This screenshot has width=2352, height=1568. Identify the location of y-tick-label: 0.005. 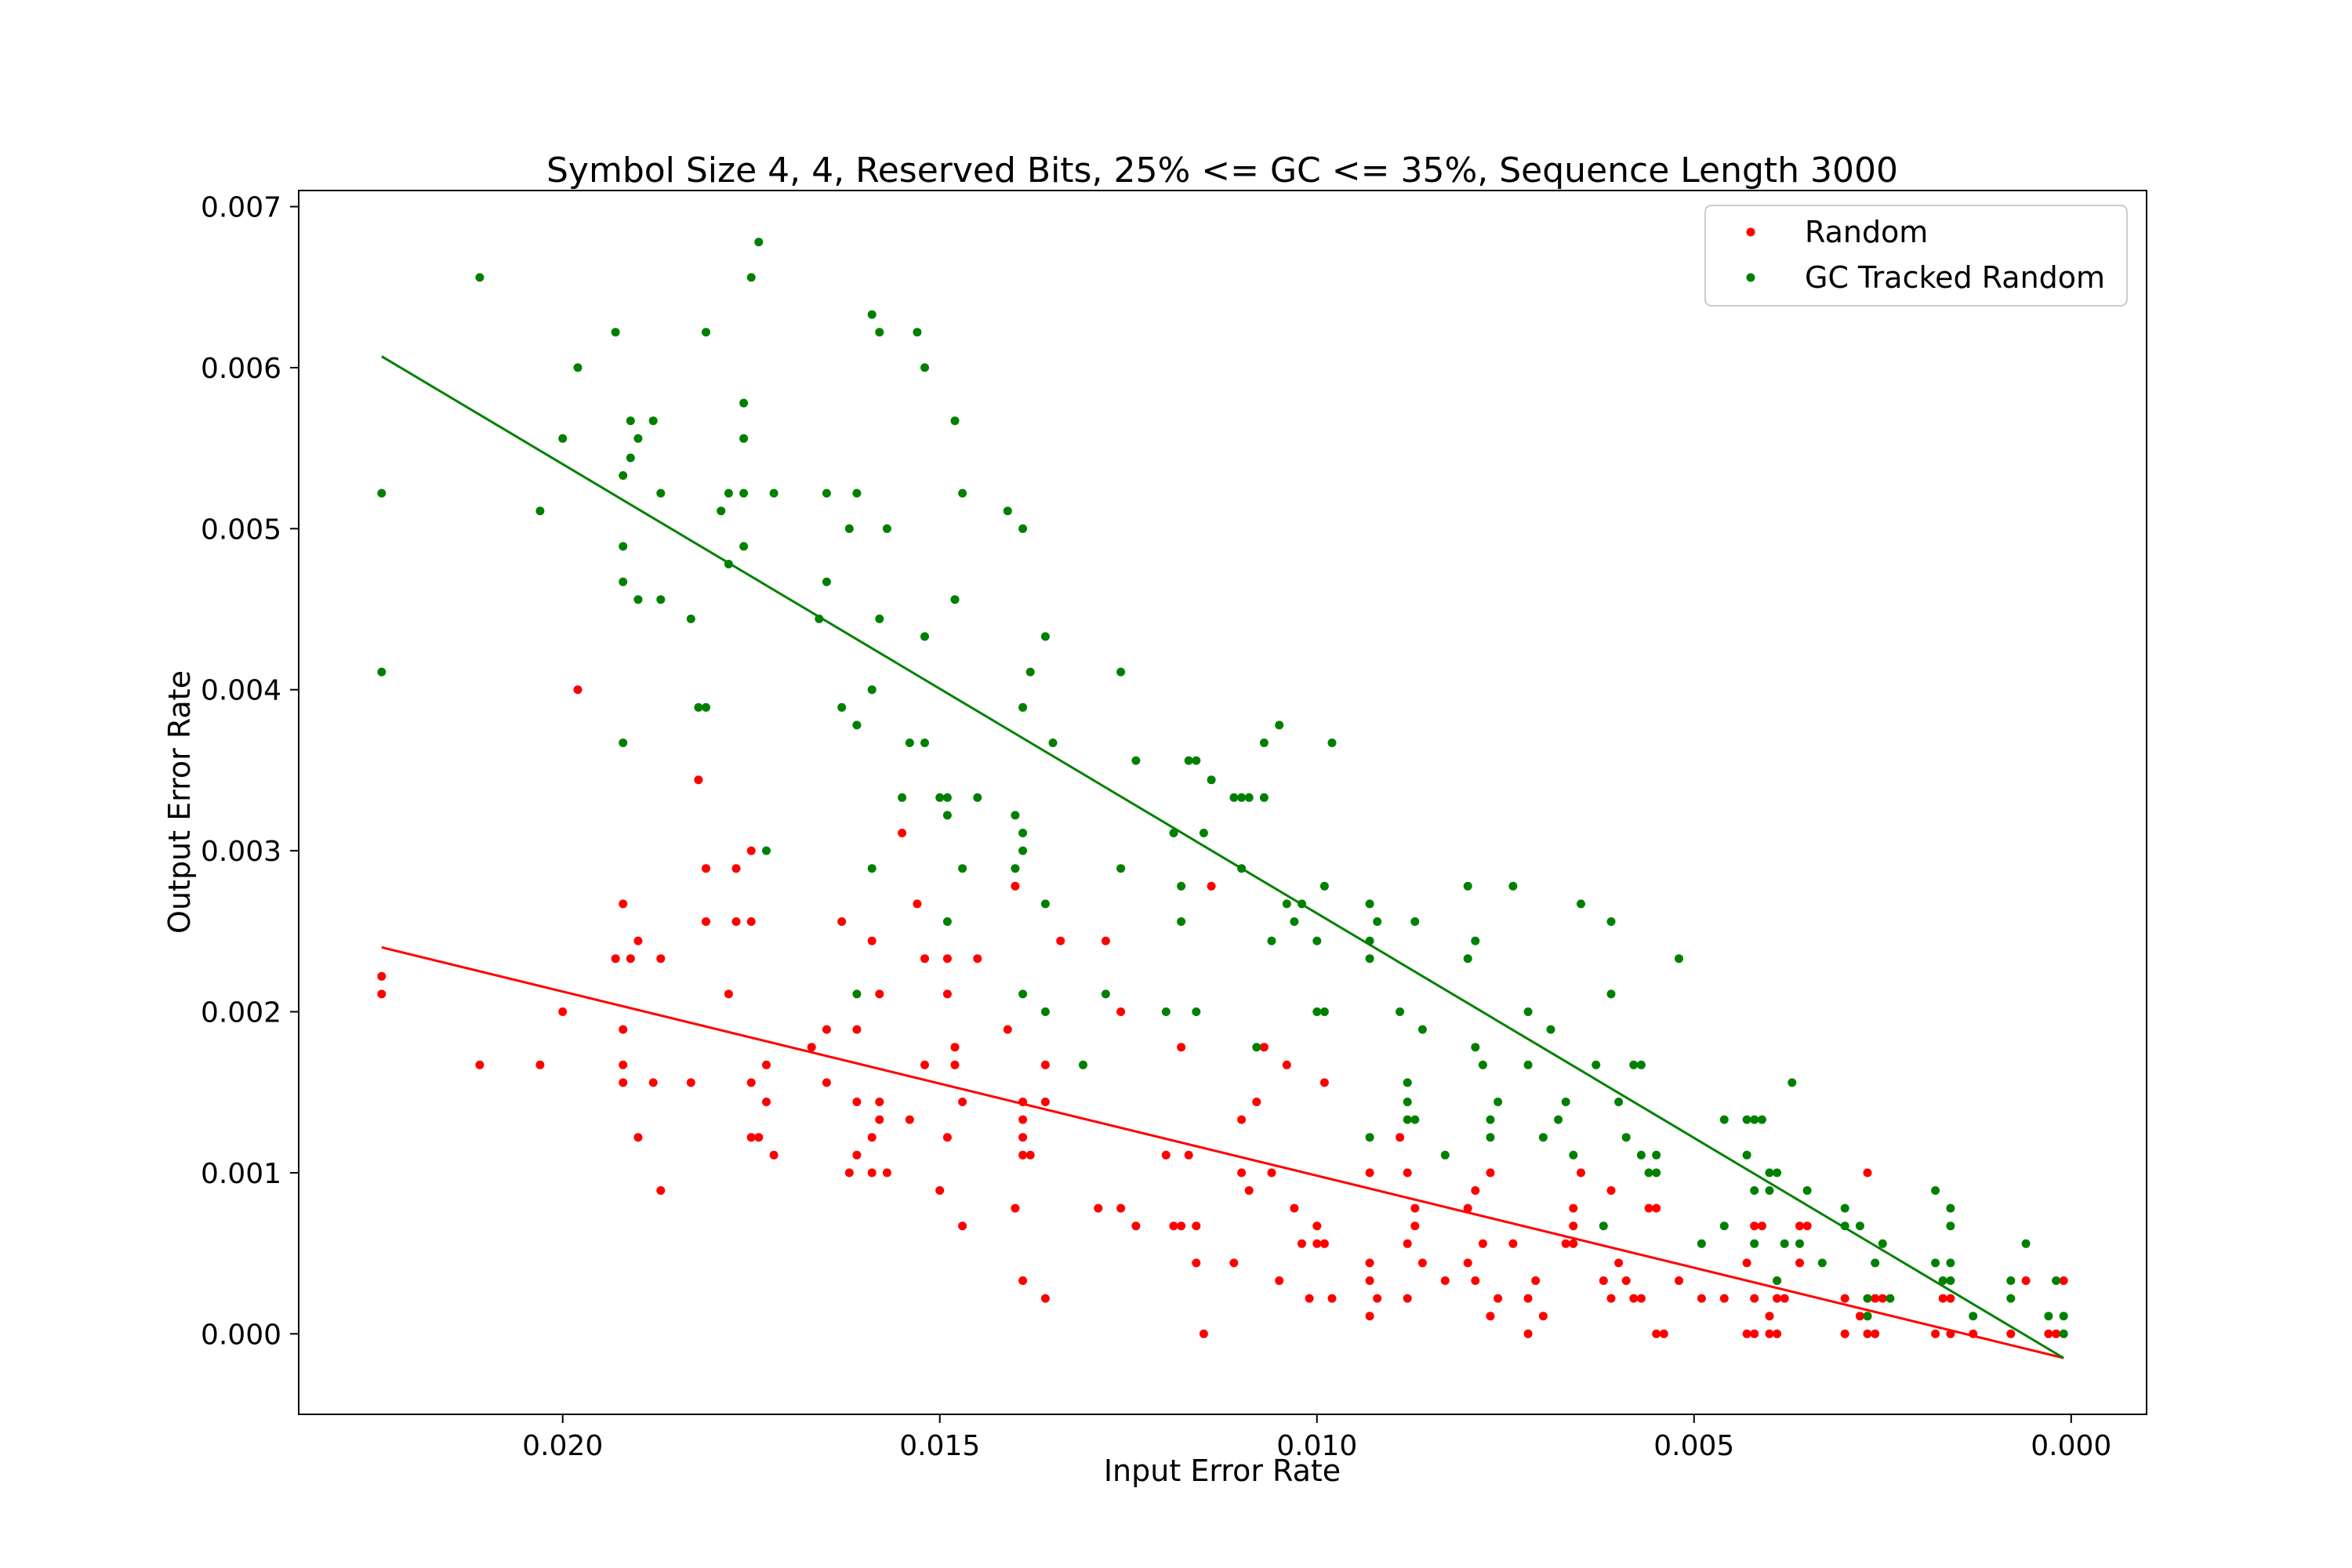
(241, 530).